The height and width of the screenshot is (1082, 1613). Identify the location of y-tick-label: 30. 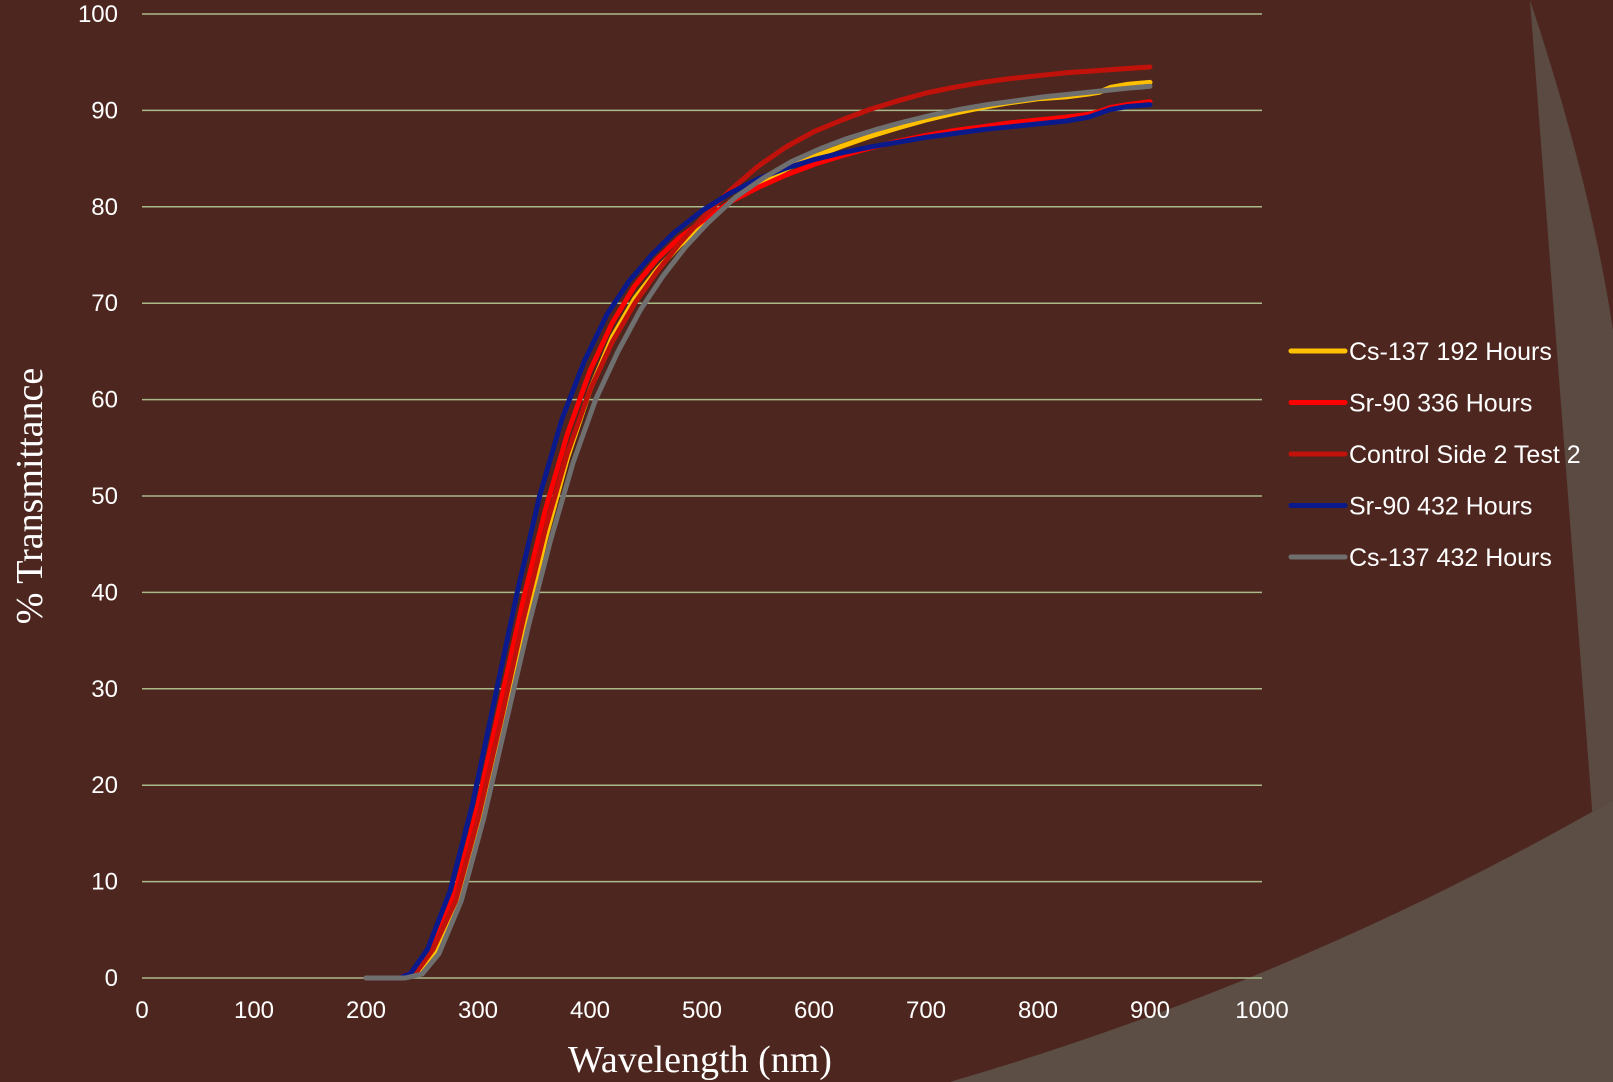
(104, 689).